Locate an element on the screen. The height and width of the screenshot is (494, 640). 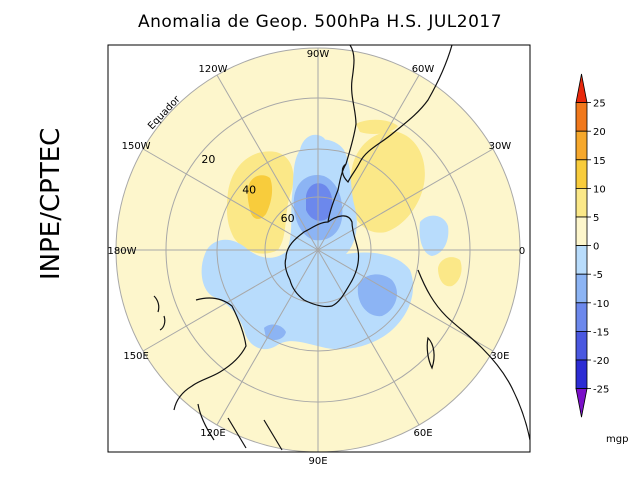
latitude-labels: 20 40 60 is located at coordinates (247, 189).